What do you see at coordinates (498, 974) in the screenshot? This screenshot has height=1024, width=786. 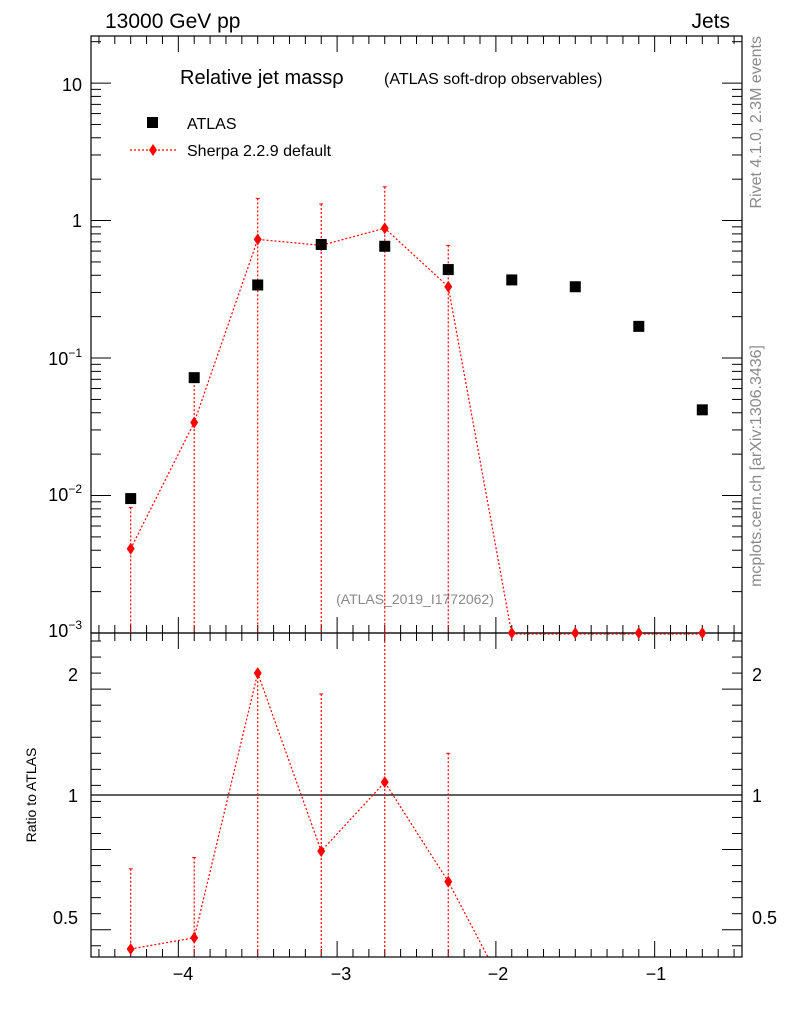 I see `x-tick-label: −2` at bounding box center [498, 974].